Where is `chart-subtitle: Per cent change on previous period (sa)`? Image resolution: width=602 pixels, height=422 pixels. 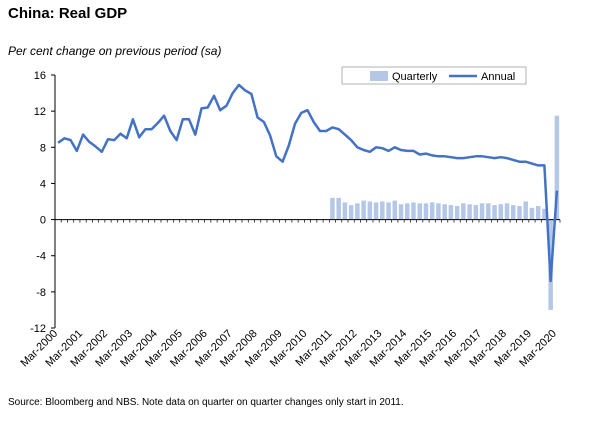 chart-subtitle: Per cent change on previous period (sa) is located at coordinates (115, 51).